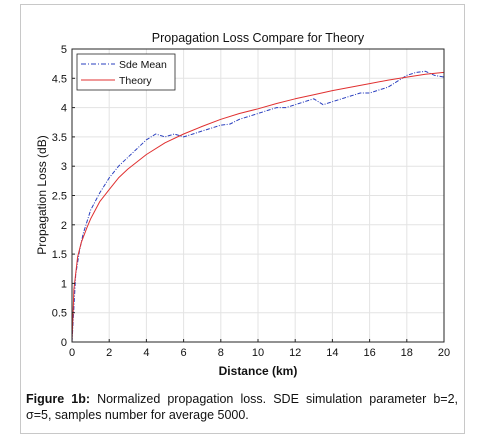 The width and height of the screenshot is (487, 440). What do you see at coordinates (444, 353) in the screenshot?
I see `x-tick-label: 20` at bounding box center [444, 353].